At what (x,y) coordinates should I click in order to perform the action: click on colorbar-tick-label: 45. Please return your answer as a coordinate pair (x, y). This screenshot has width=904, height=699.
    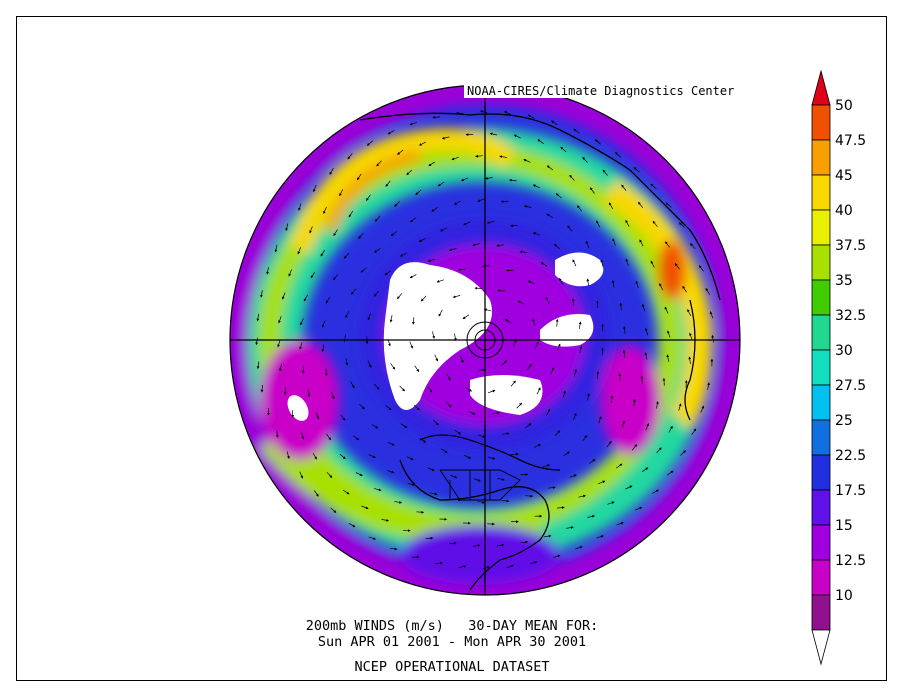
    Looking at the image, I should click on (844, 176).